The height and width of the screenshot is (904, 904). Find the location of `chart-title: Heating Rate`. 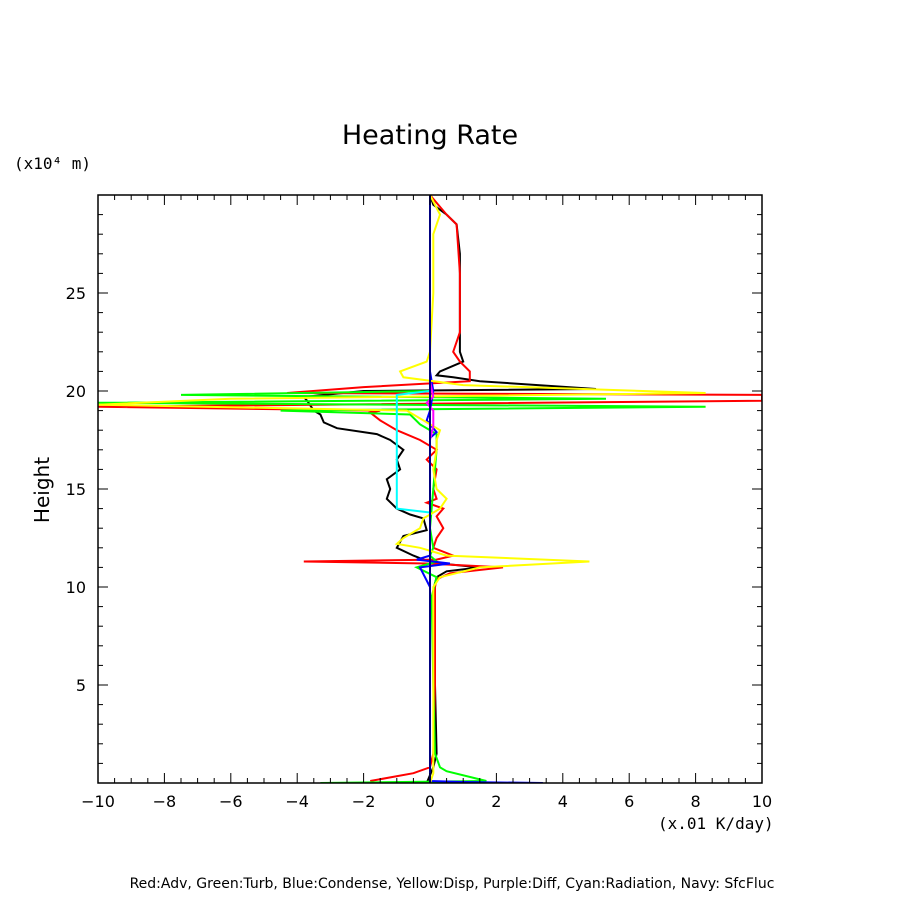

chart-title: Heating Rate is located at coordinates (430, 135).